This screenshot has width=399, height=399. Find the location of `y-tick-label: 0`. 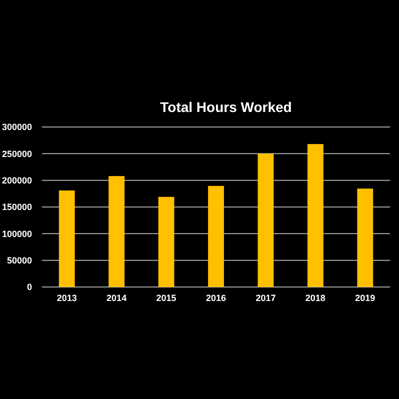

y-tick-label: 0 is located at coordinates (29, 287).